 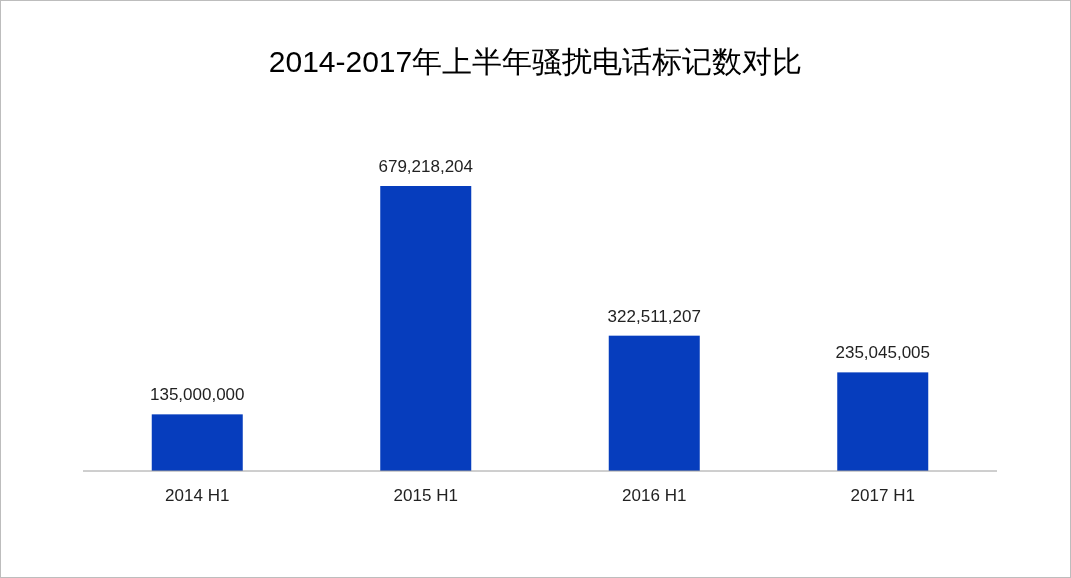 What do you see at coordinates (197, 395) in the screenshot?
I see `data-label: 135,000,000` at bounding box center [197, 395].